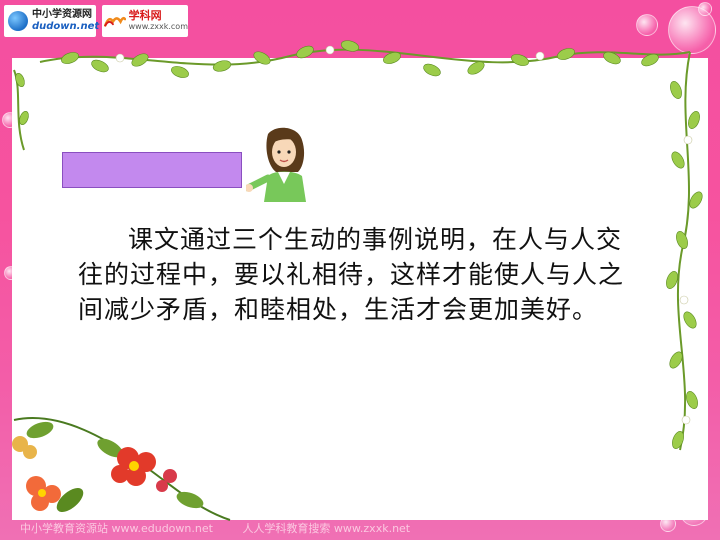 Image resolution: width=720 pixels, height=540 pixels. Describe the element at coordinates (158, 26) in the screenshot. I see `logo-right-url: www.zxxk.com` at that location.